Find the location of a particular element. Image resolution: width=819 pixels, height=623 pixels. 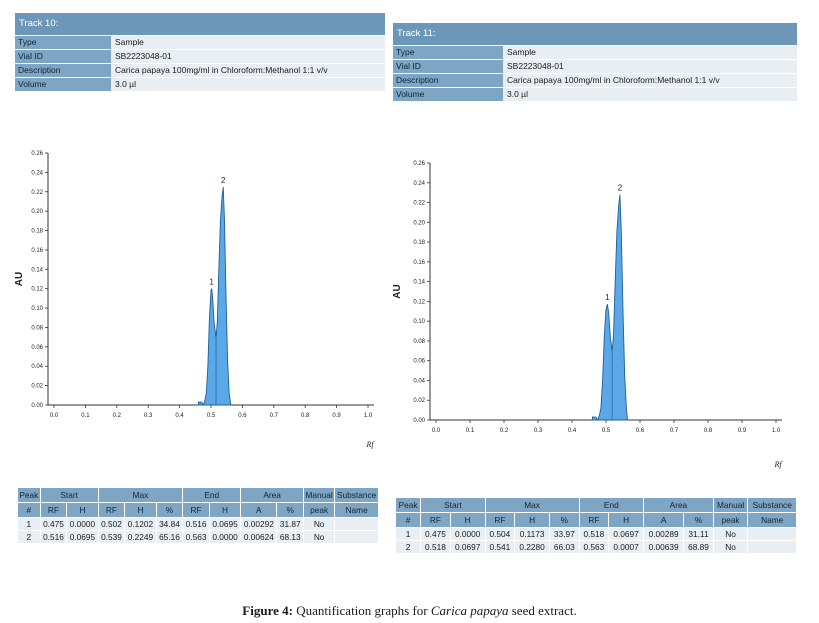

info-value: 3.0 µl is located at coordinates (650, 94).